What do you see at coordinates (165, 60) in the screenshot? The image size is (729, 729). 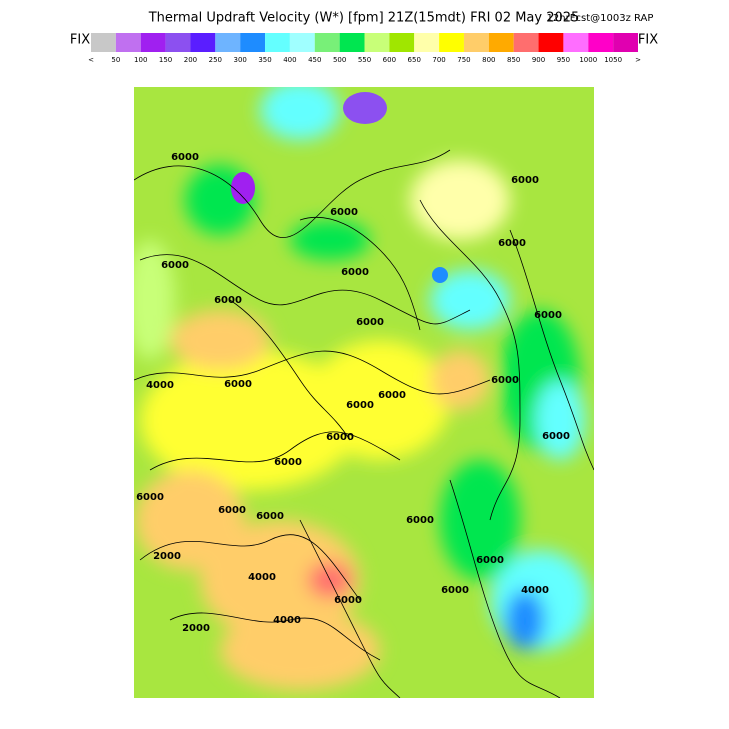 I see `legend-label: 150` at bounding box center [165, 60].